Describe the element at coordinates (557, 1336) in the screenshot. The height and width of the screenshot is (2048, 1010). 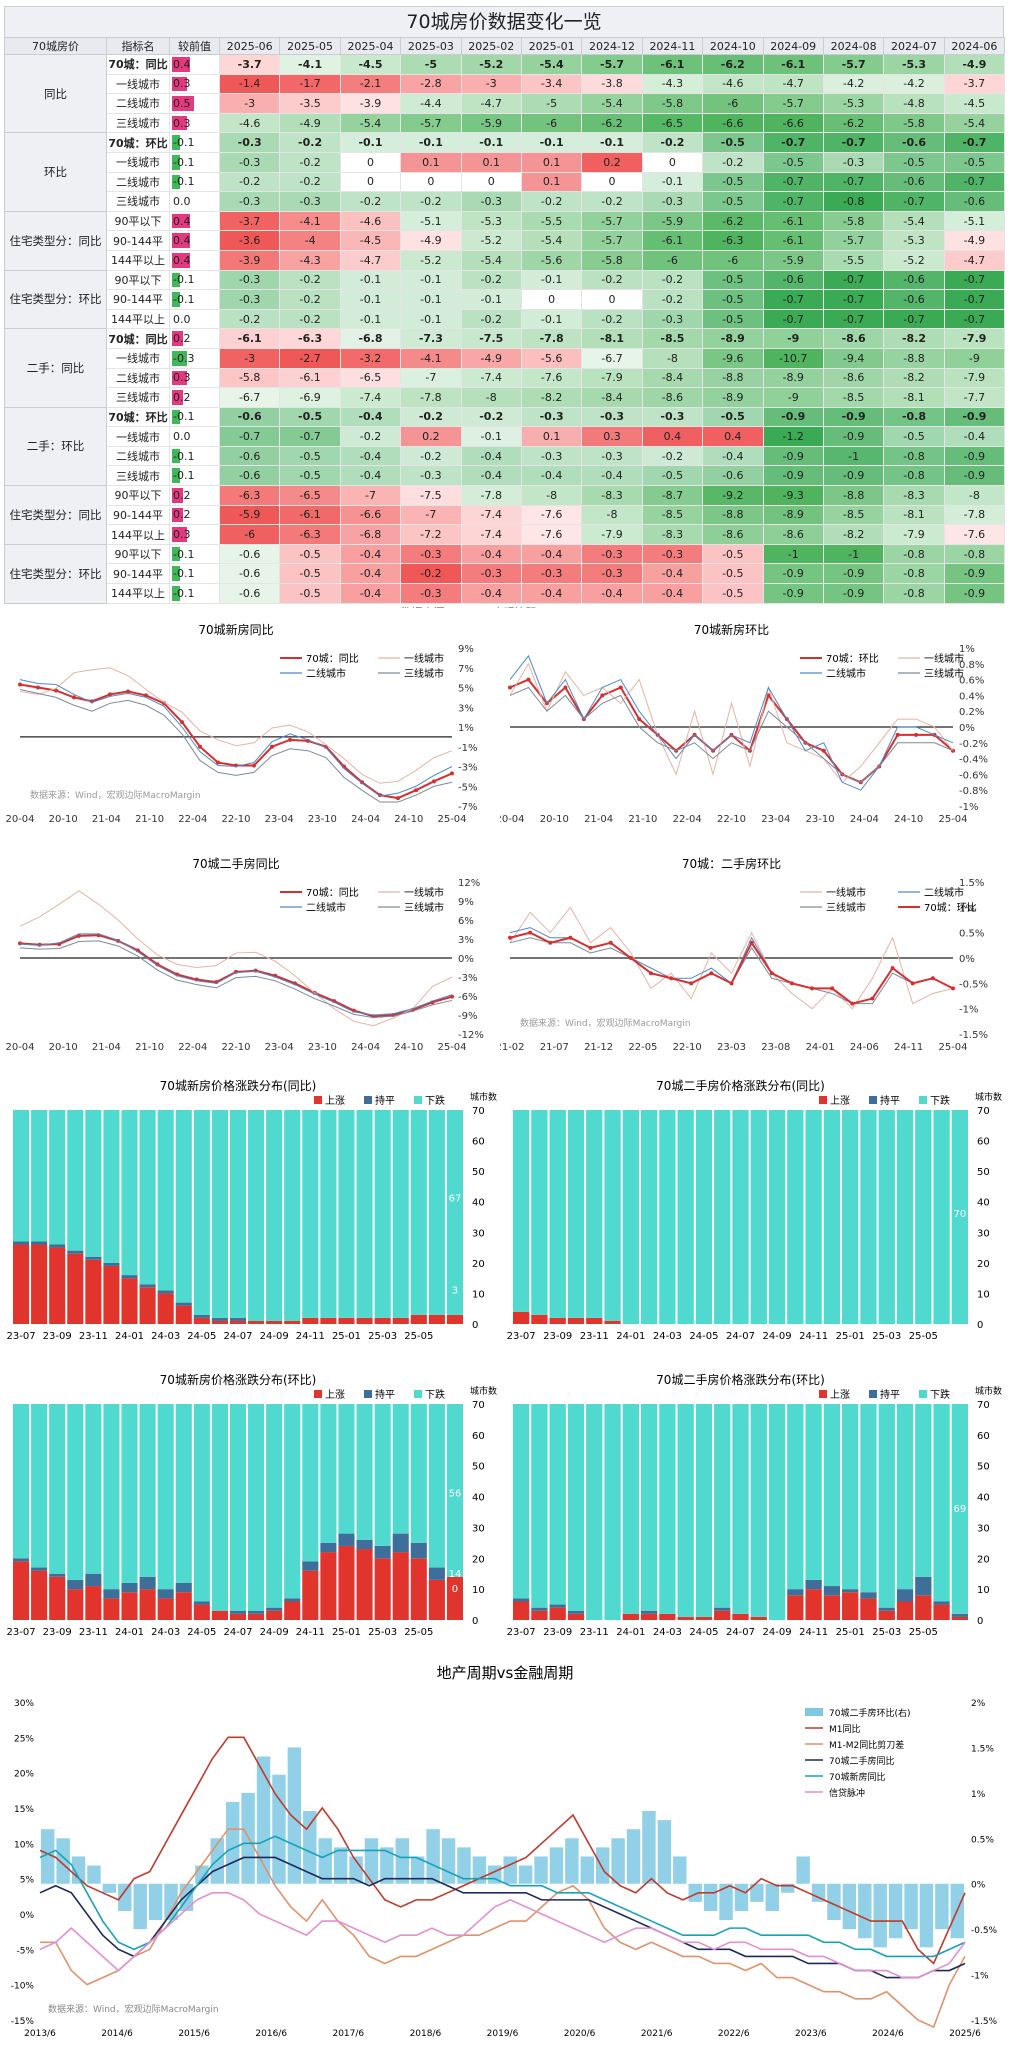
I see `x-tick-label: 23-09` at that location.